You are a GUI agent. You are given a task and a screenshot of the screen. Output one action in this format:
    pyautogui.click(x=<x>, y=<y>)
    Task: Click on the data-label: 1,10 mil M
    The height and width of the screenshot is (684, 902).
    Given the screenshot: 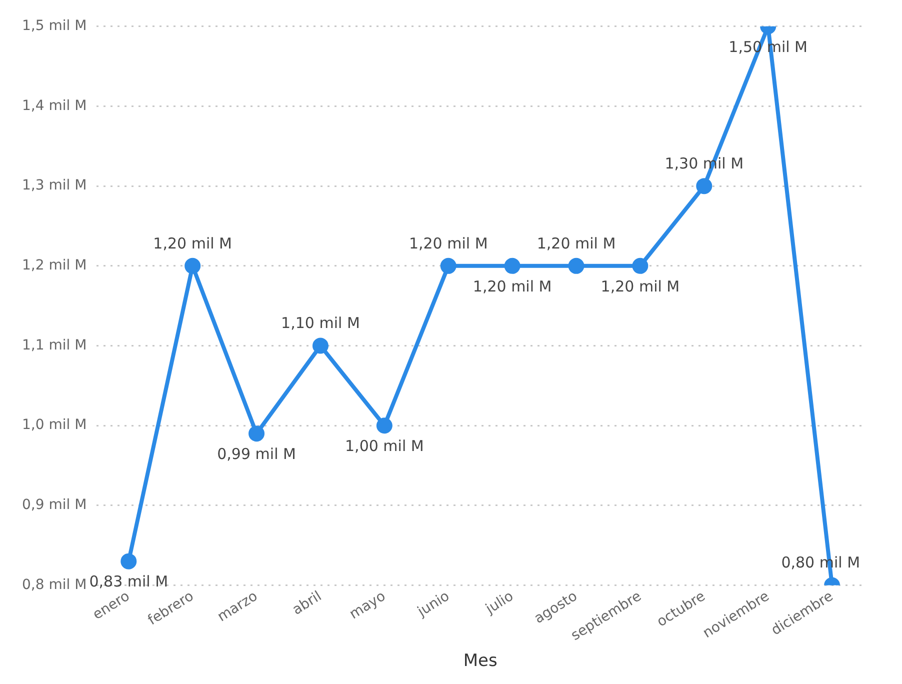 What is the action you would take?
    pyautogui.click(x=320, y=323)
    